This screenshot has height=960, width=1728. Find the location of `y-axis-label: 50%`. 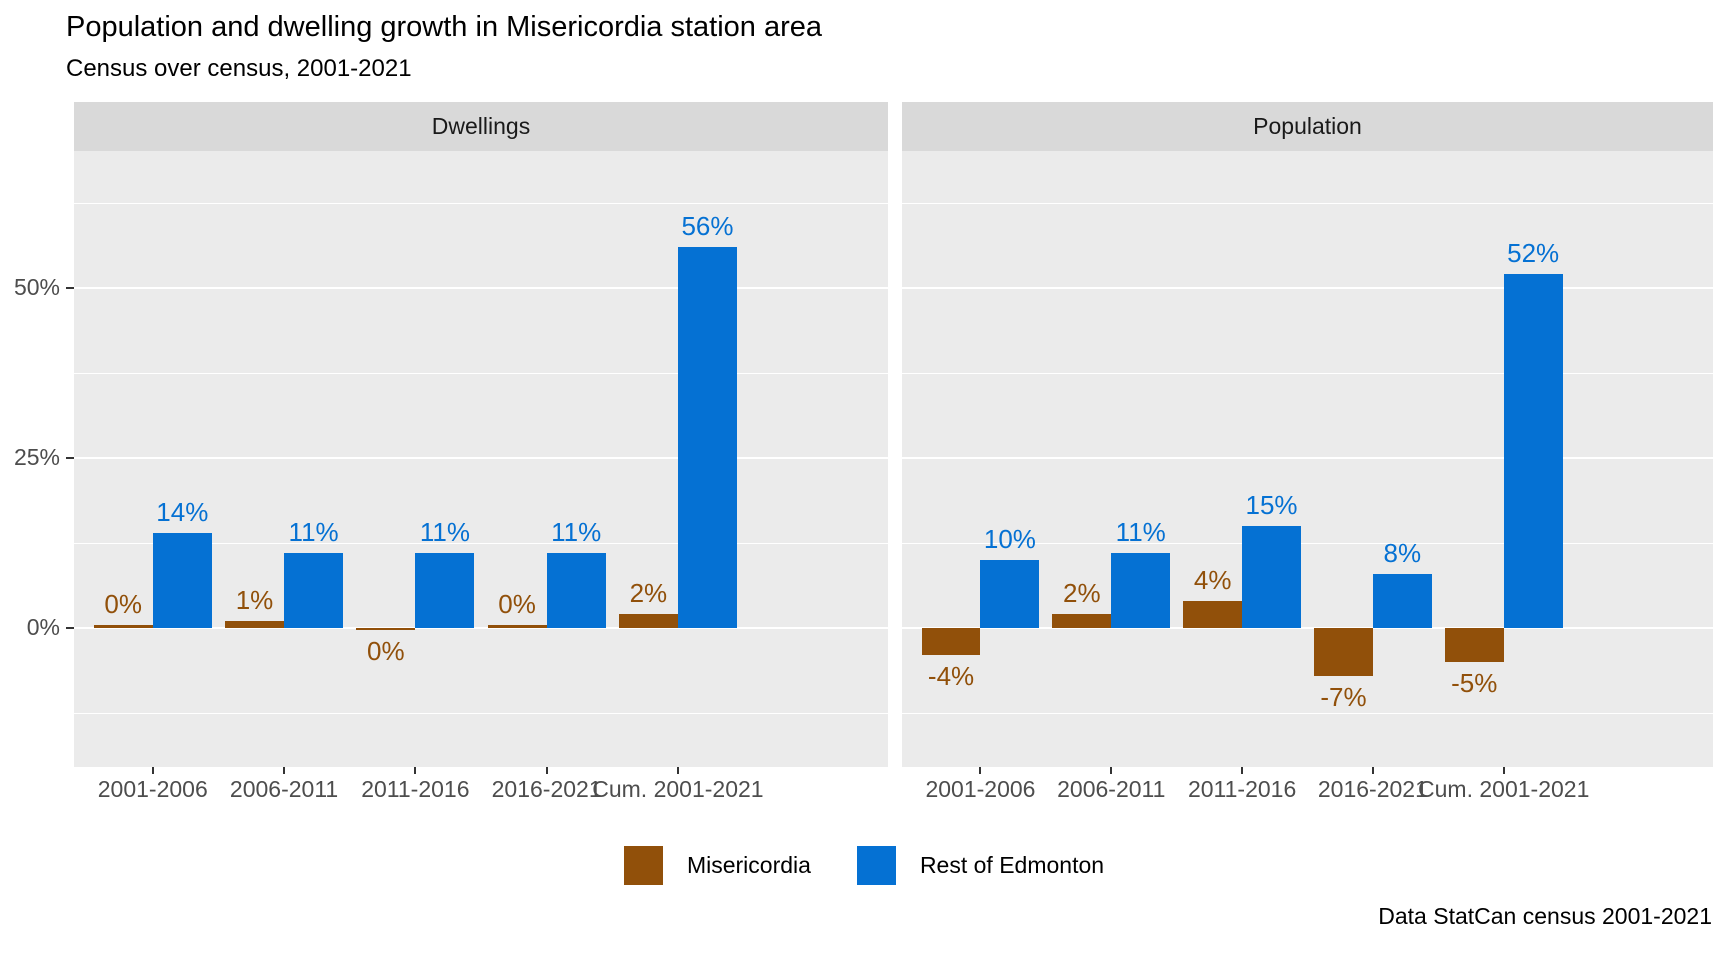

y-axis-label: 50% is located at coordinates (36, 287).